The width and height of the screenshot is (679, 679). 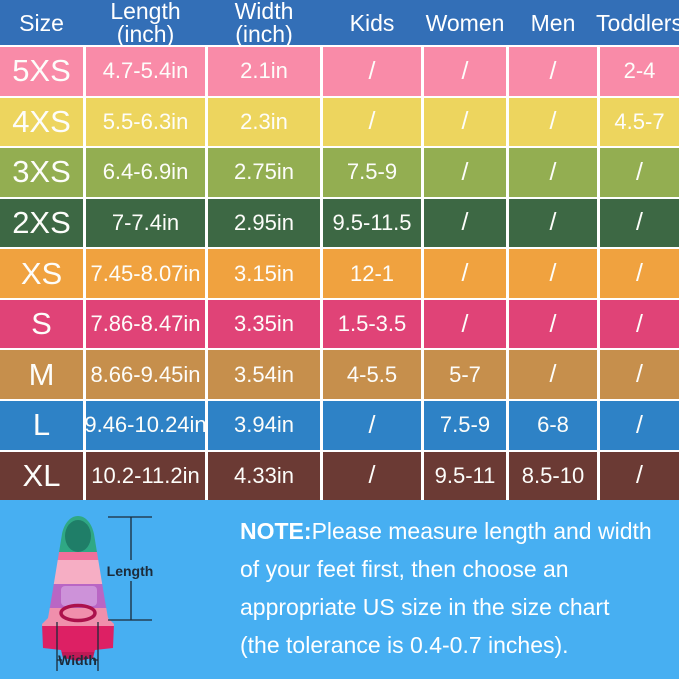 I want to click on table-row: XS 7.45-8.07in 3.15in 12-1// /, so click(x=339, y=273).